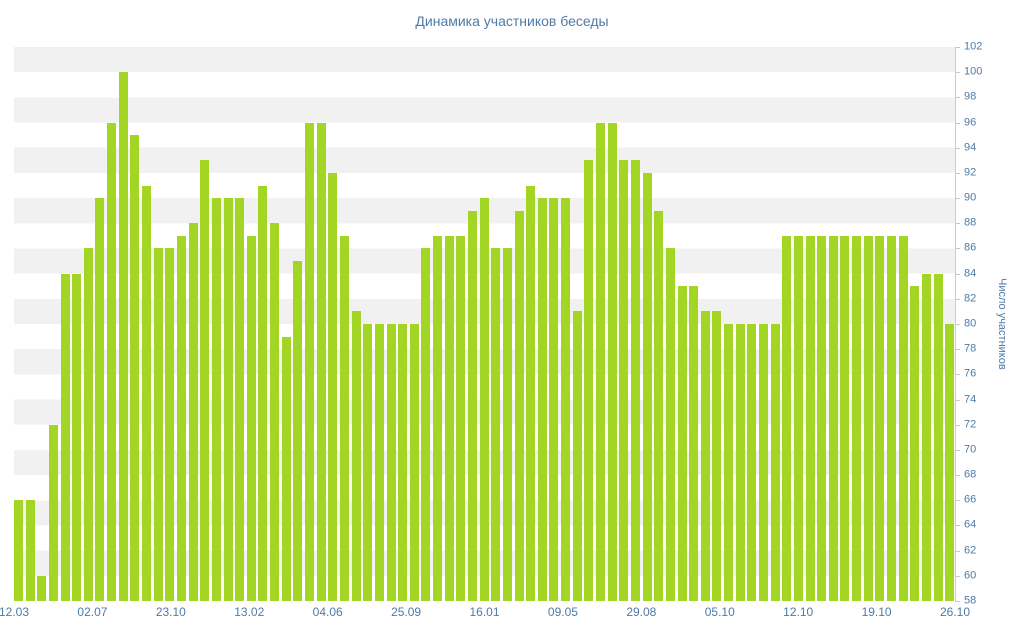 Image resolution: width=1024 pixels, height=640 pixels. I want to click on y-tick-label: 88, so click(970, 222).